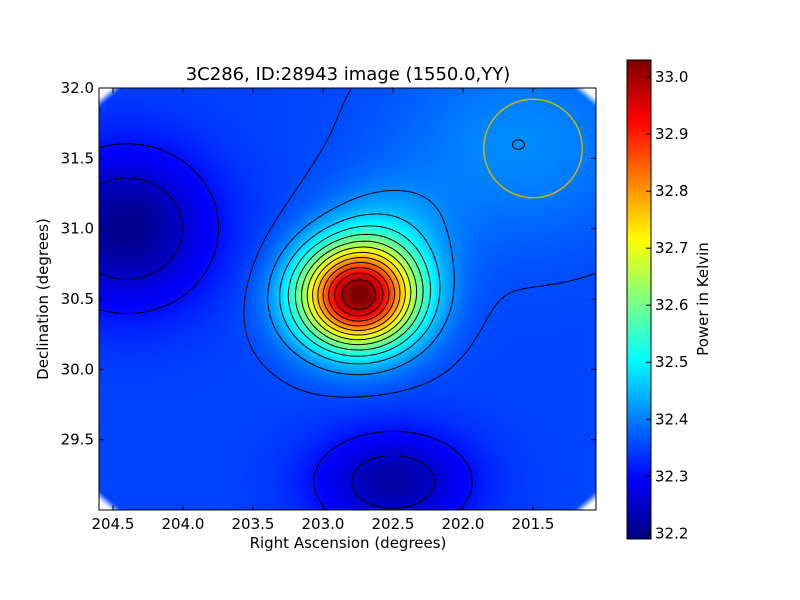 The image size is (800, 600). What do you see at coordinates (463, 524) in the screenshot?
I see `x-tick-label: 202.0` at bounding box center [463, 524].